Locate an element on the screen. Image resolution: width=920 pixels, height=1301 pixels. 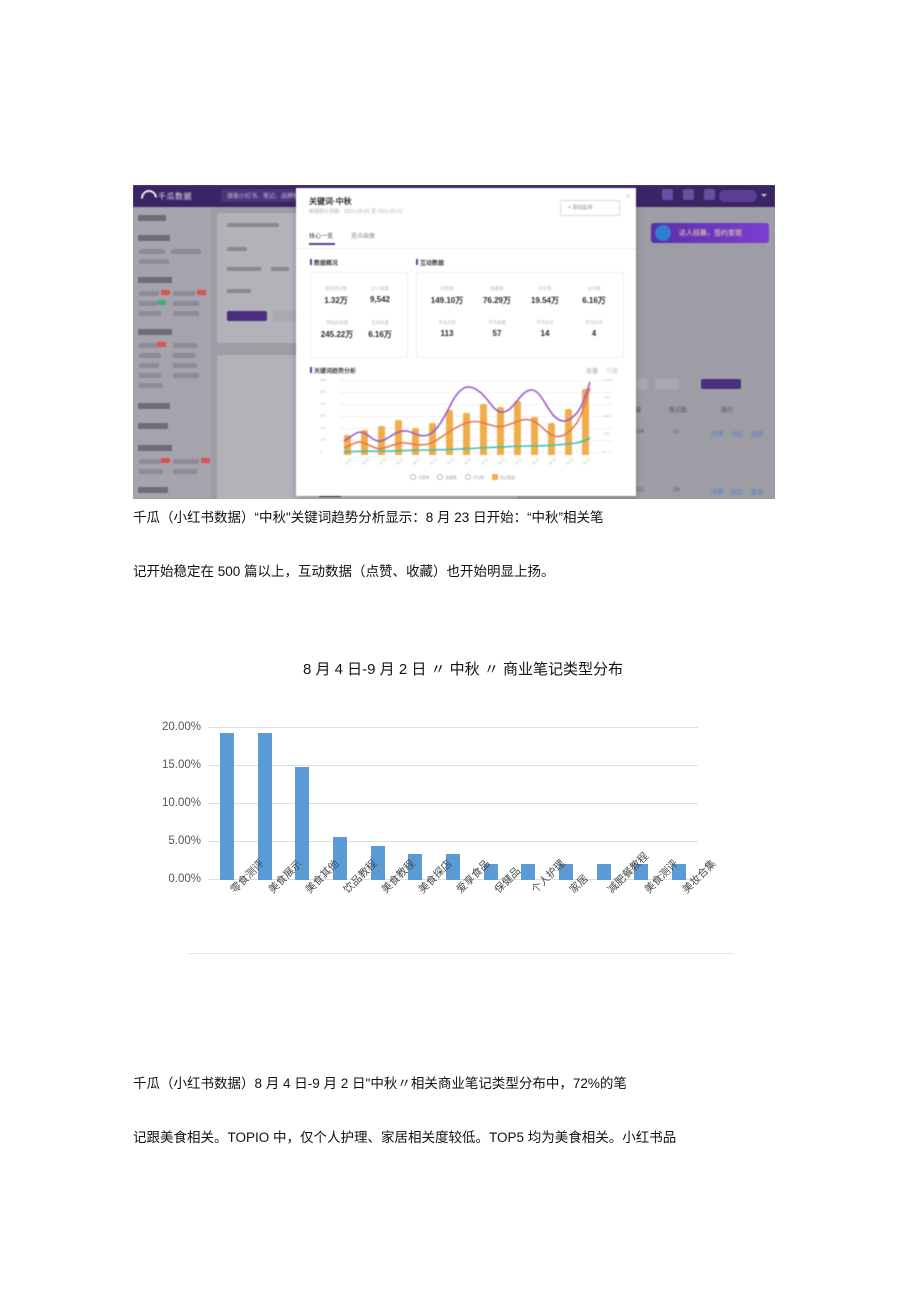
user-menu is located at coordinates (738, 196).